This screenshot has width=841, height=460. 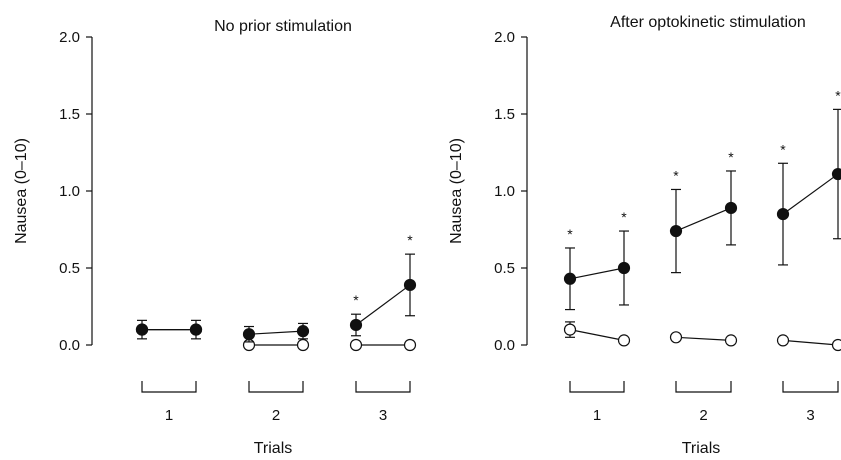 What do you see at coordinates (708, 22) in the screenshot?
I see `panel-title: After optokinetic stimulation` at bounding box center [708, 22].